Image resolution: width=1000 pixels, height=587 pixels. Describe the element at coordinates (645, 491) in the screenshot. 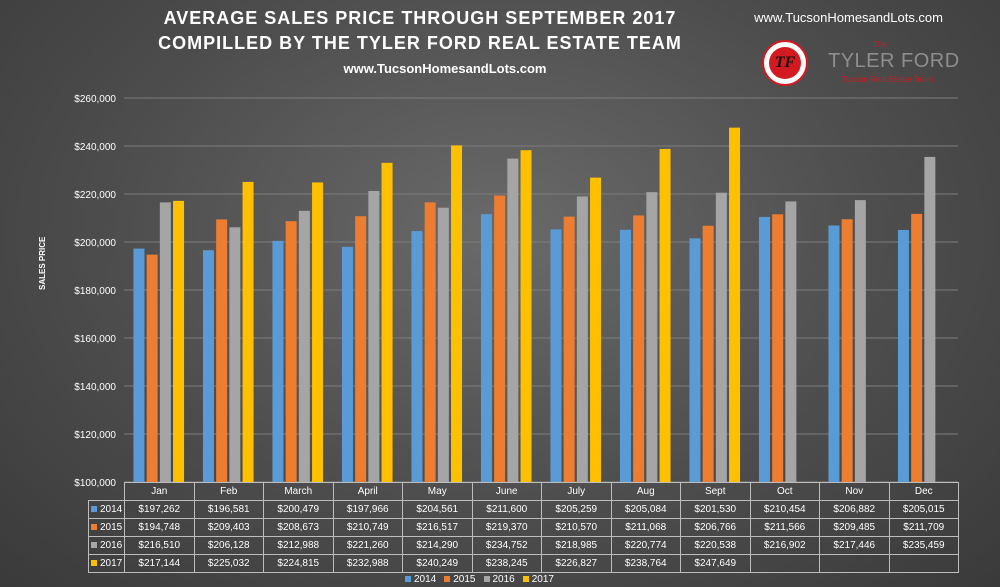

I see `x-tick-label: Aug` at that location.